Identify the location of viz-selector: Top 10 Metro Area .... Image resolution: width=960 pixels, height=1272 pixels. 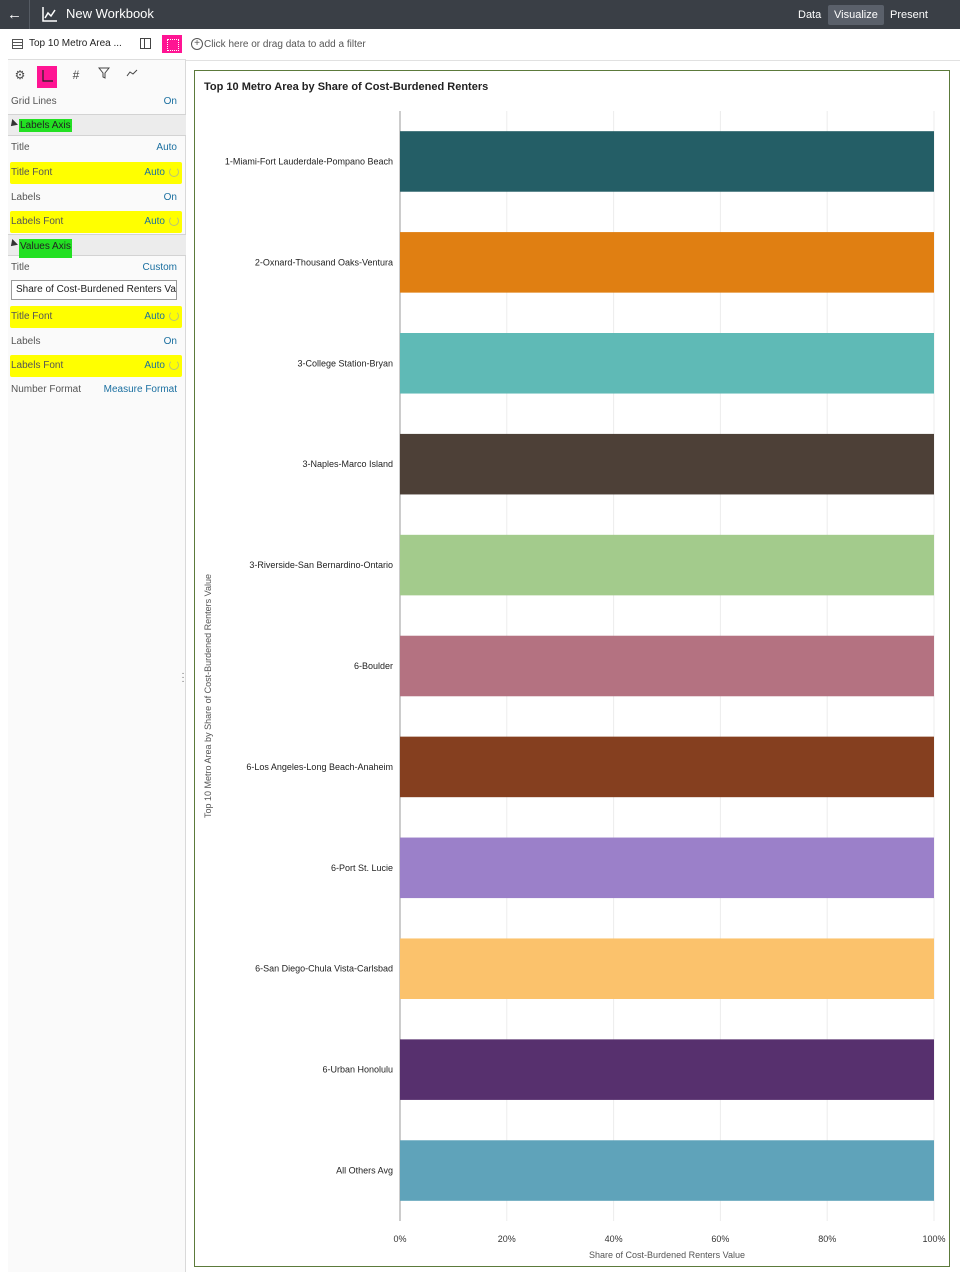
(97, 44).